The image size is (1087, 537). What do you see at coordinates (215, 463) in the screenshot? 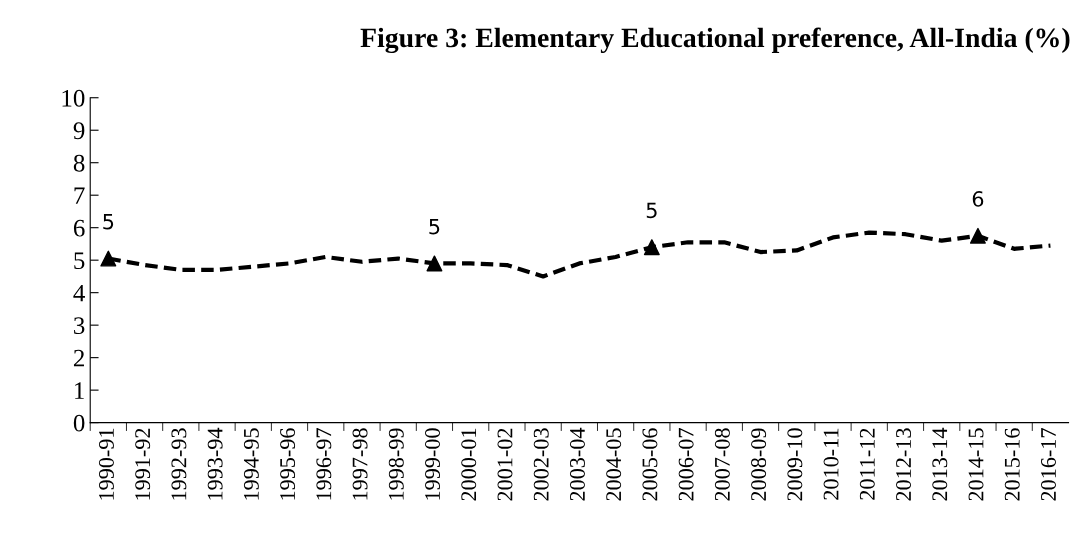
I see `x-tick-label: 1993-94` at bounding box center [215, 463].